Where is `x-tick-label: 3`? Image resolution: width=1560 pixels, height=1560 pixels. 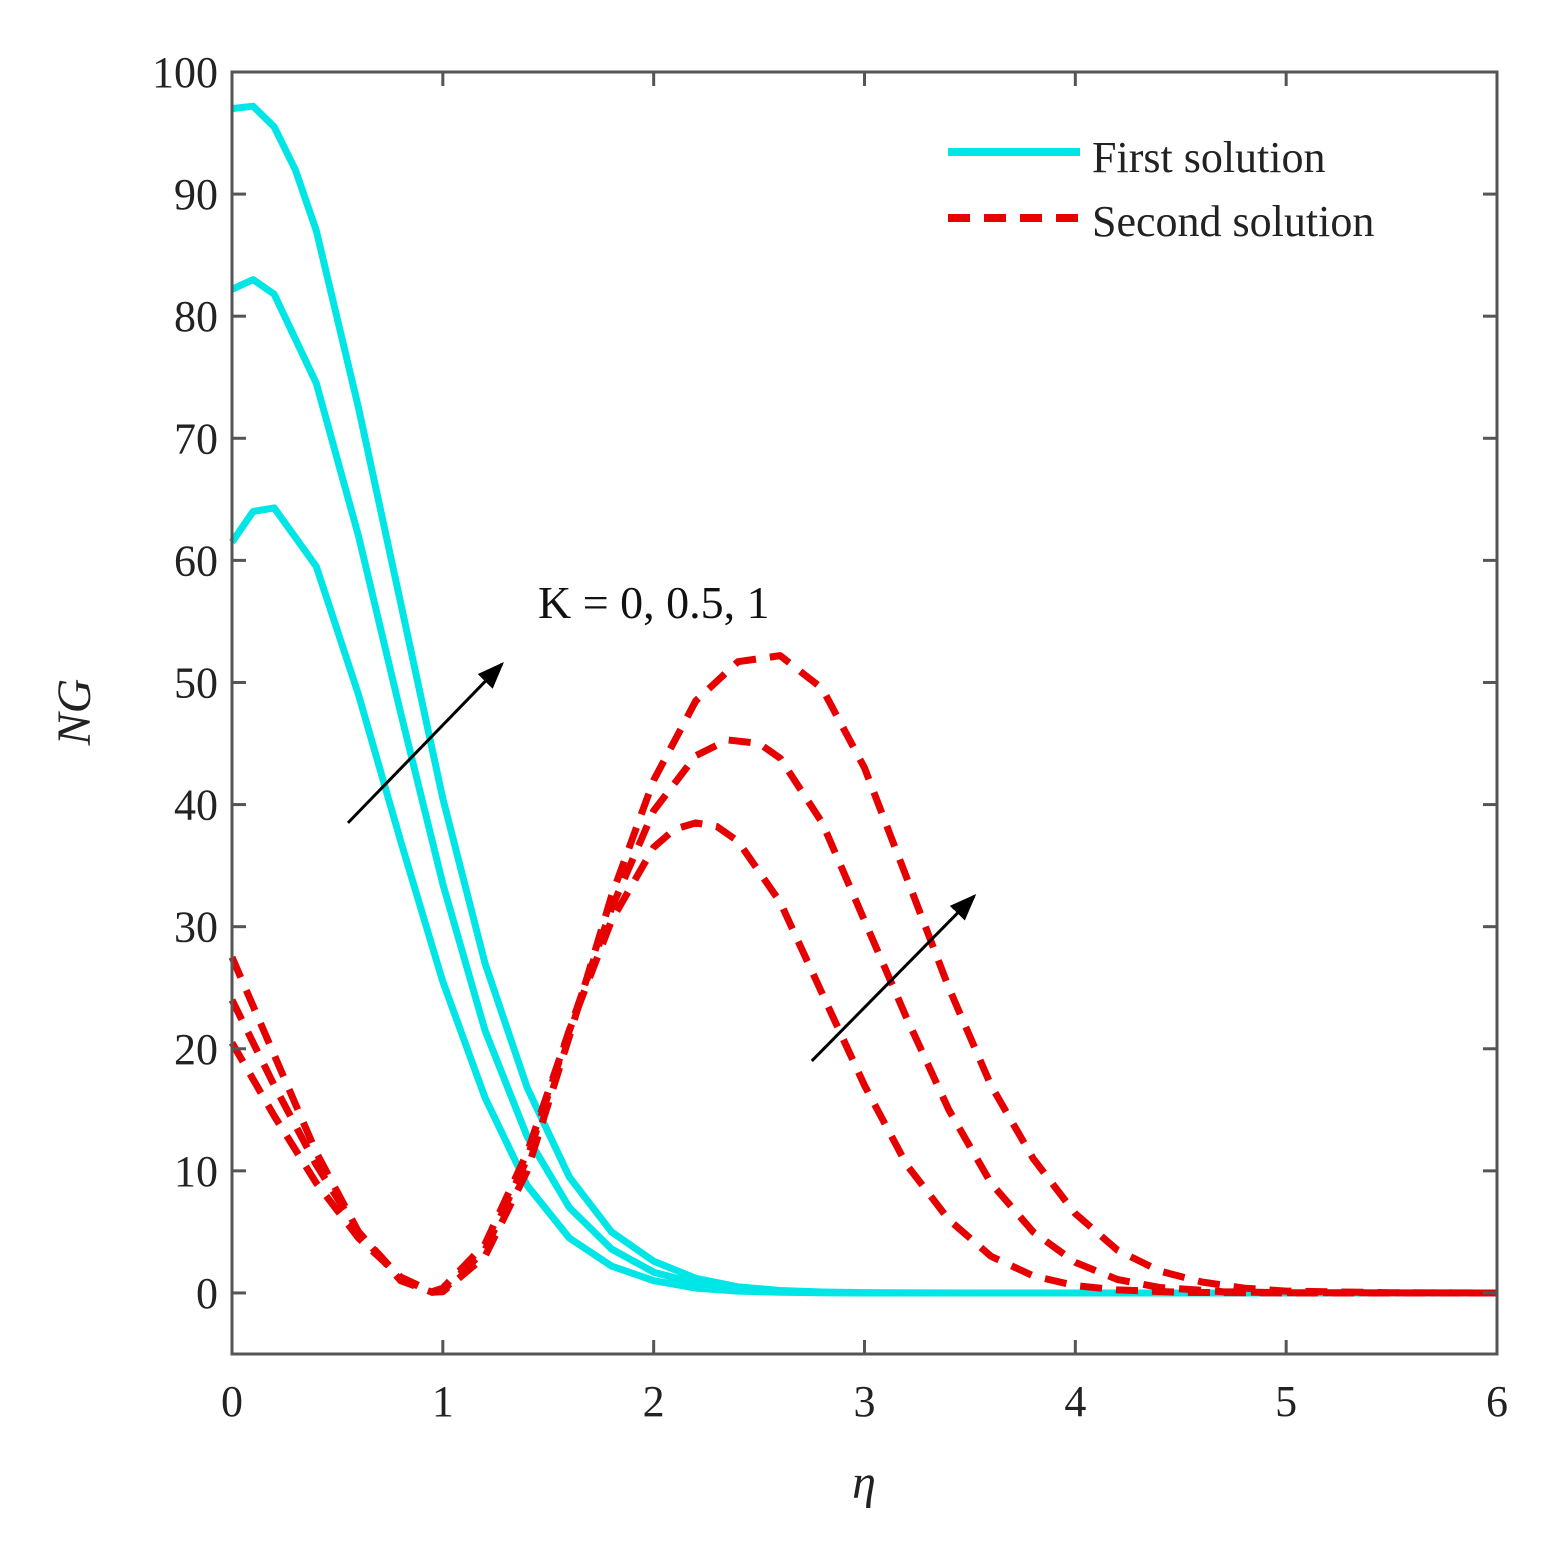 x-tick-label: 3 is located at coordinates (865, 1401).